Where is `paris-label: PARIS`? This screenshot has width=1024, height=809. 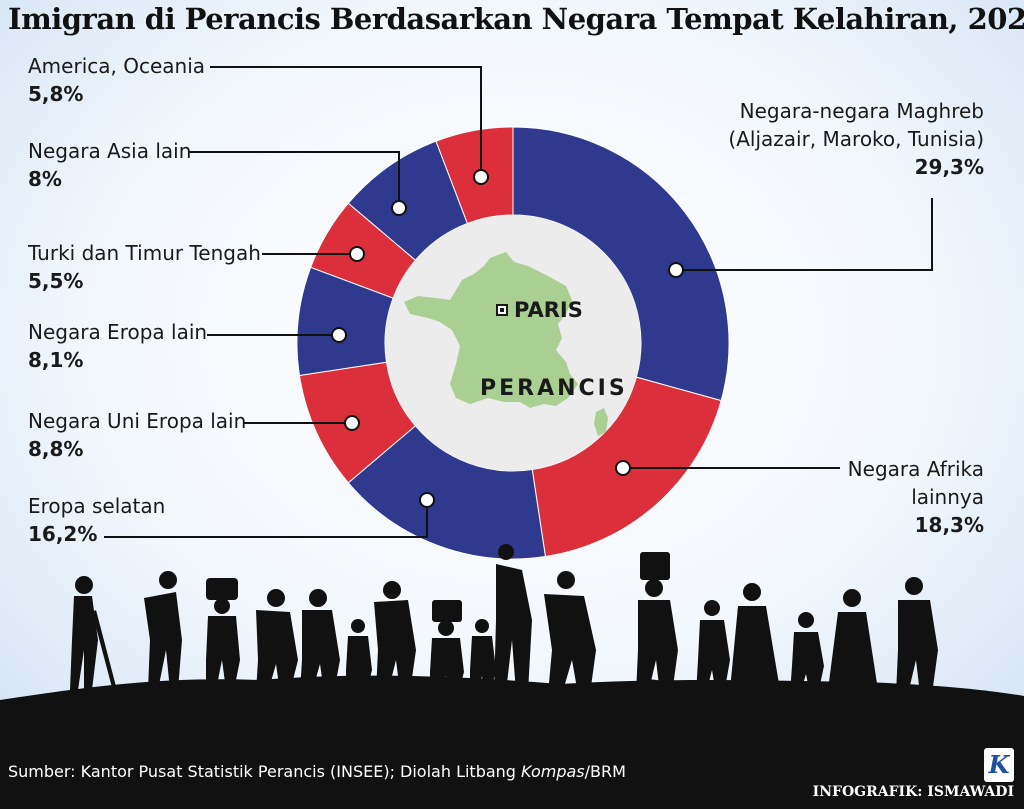 paris-label: PARIS is located at coordinates (548, 310).